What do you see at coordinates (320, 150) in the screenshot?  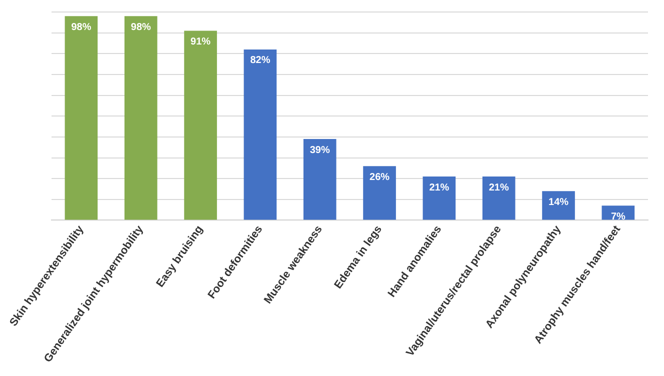 I see `data-label: 39%` at bounding box center [320, 150].